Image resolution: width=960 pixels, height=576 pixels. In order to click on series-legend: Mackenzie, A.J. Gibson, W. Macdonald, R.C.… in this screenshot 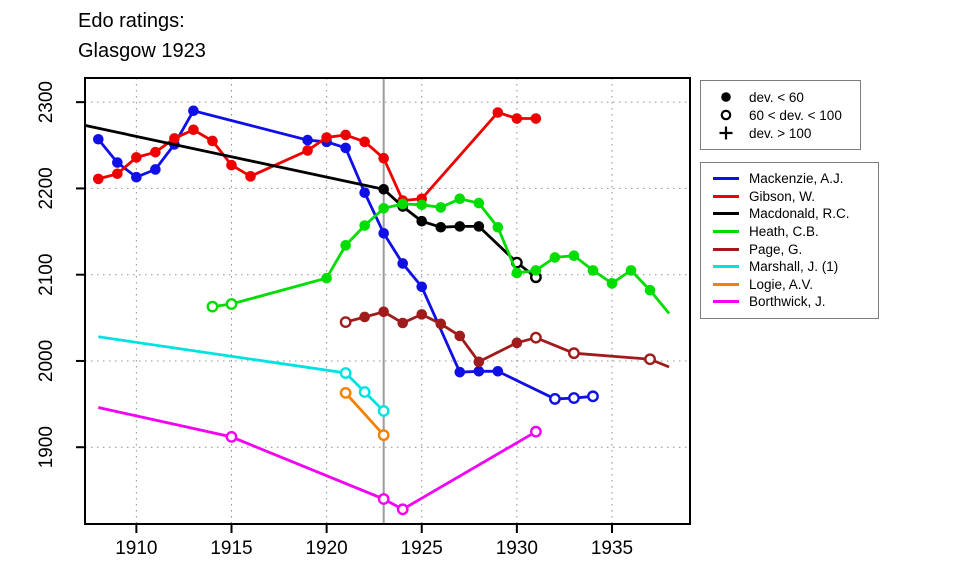, I will do `click(789, 240)`.